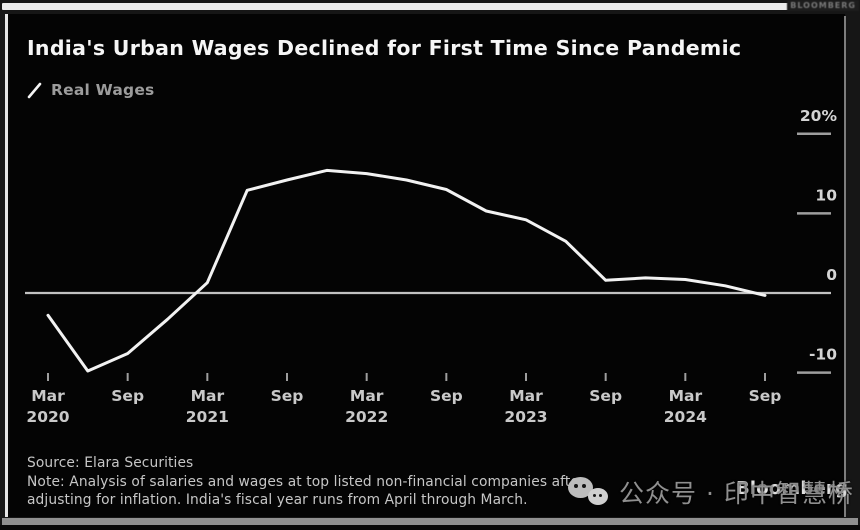  What do you see at coordinates (819, 116) in the screenshot?
I see `y-axis-label: 20%` at bounding box center [819, 116].